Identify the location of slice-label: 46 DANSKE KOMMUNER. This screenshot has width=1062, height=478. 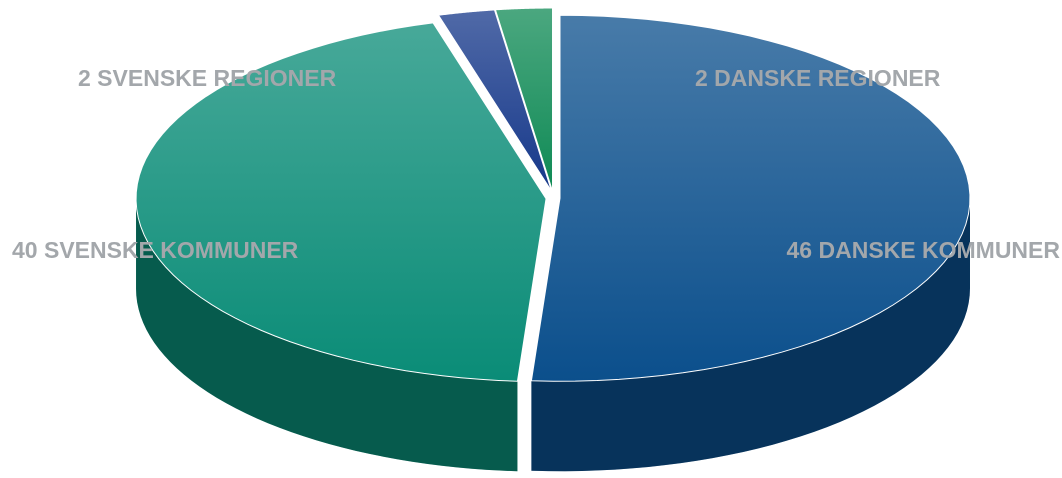
(924, 250).